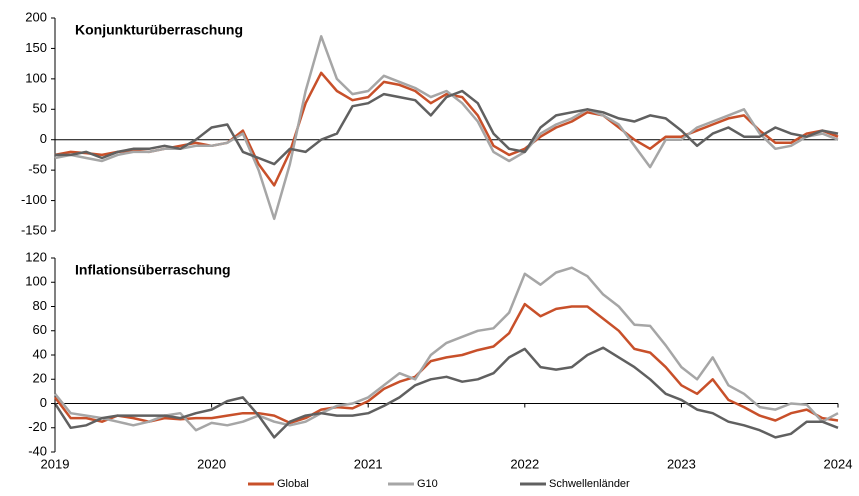 The height and width of the screenshot is (496, 859). I want to click on y-tick-label: -20, so click(37, 426).